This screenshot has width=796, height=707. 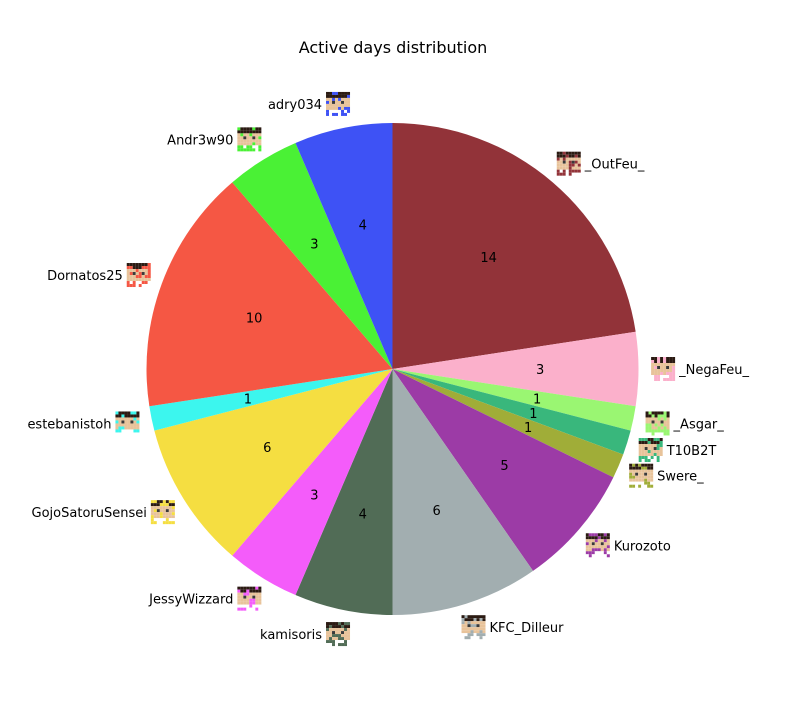 I want to click on pie-slice-label-group: KFC_Dilleur, so click(x=513, y=627).